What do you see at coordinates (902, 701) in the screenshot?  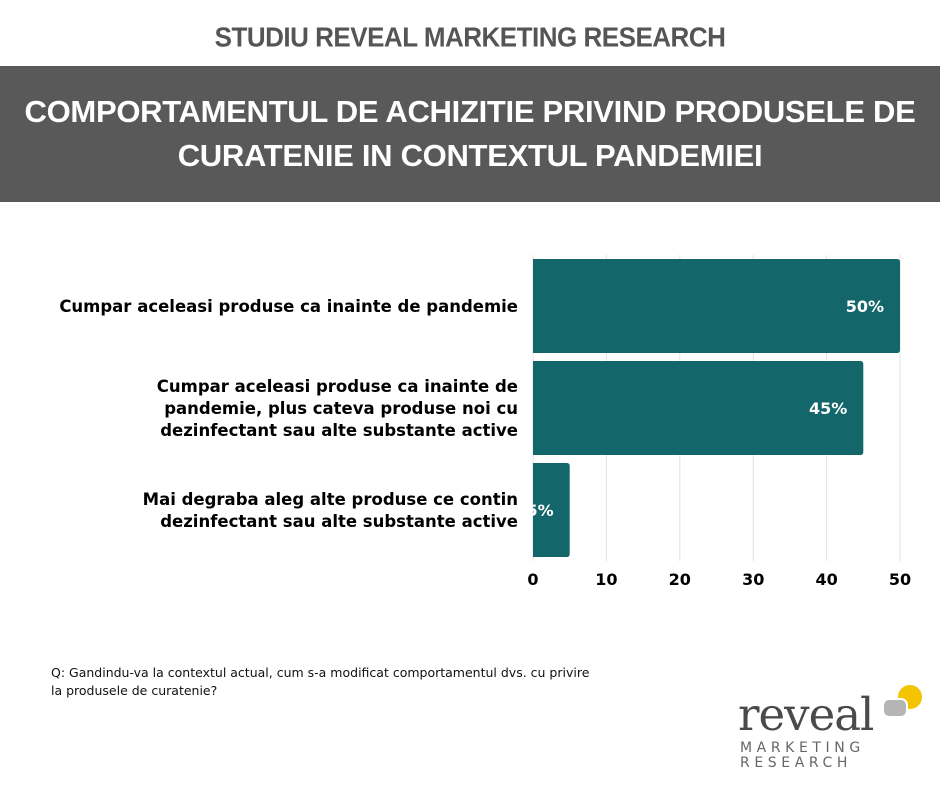 I see `logo-mark-icon` at bounding box center [902, 701].